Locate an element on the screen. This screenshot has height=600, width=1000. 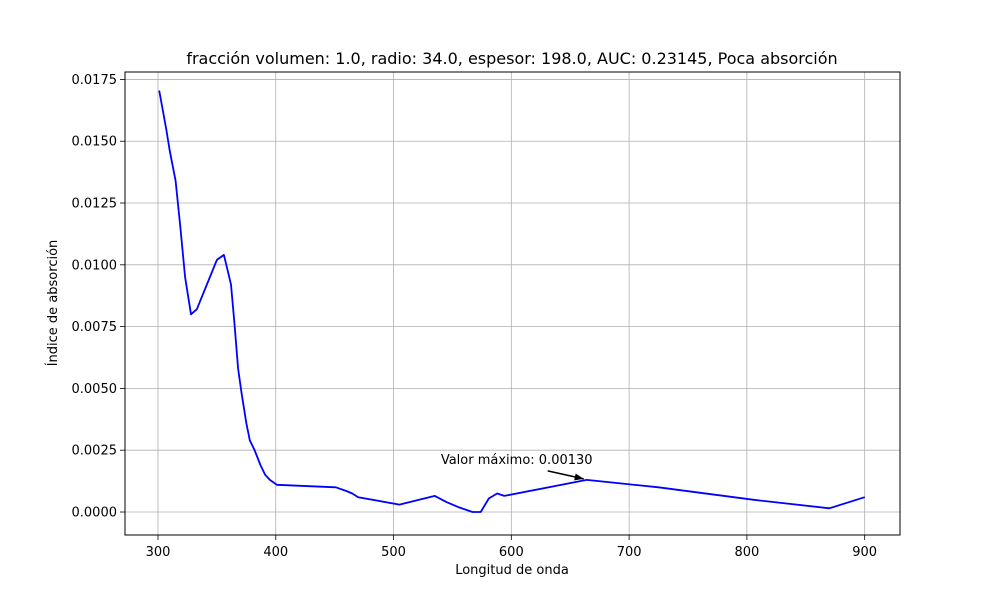
x-tick-label: 300 is located at coordinates (158, 552).